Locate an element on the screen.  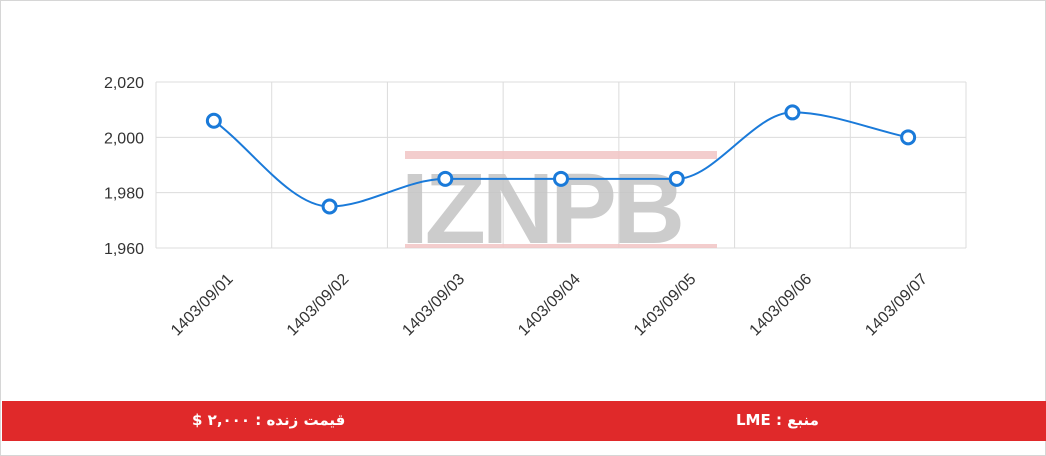
x-tick-label: 1403/09/04 is located at coordinates (549, 305).